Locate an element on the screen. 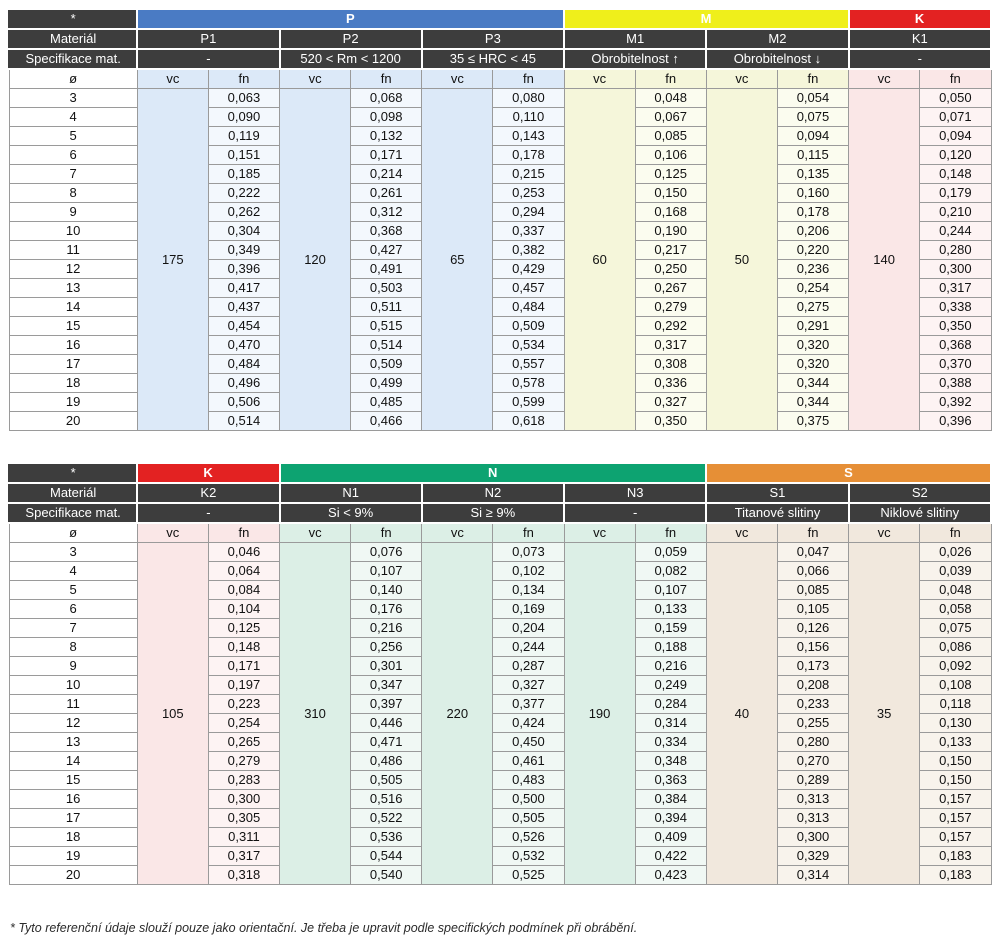 This screenshot has height=935, width=1000. fn-value-P1-d18: 0,496 is located at coordinates (244, 383).